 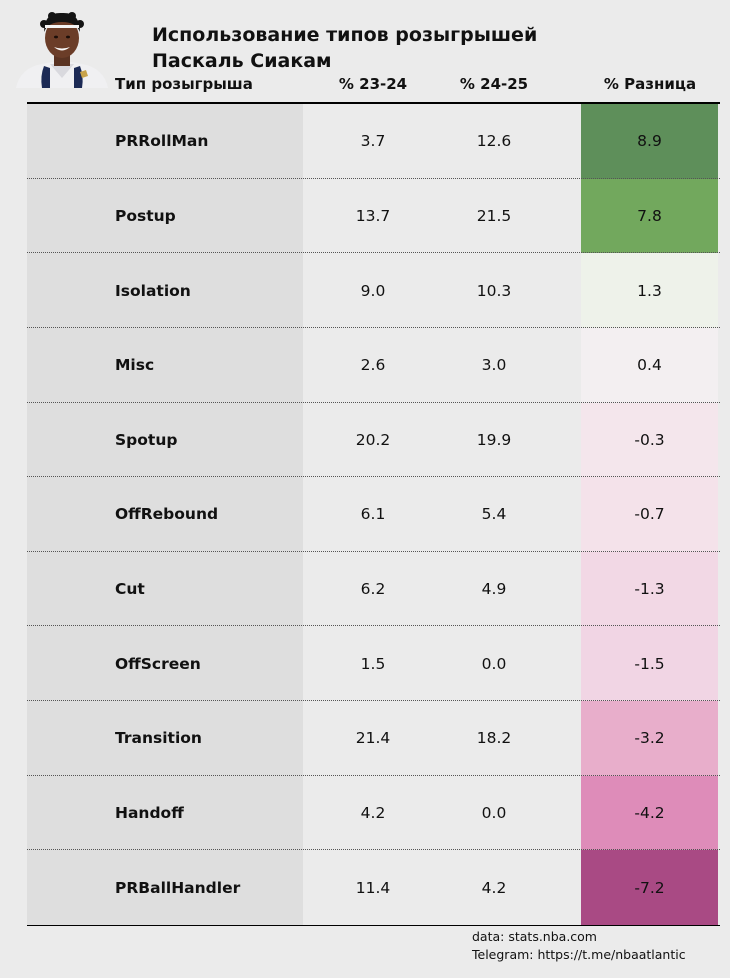 I want to click on table-row: PRRollMan 3.7 12.6 8.9, so click(x=373, y=141).